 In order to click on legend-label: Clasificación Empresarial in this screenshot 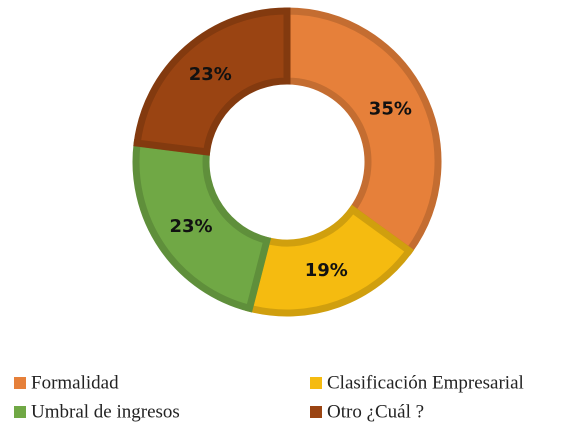, I will do `click(425, 382)`.